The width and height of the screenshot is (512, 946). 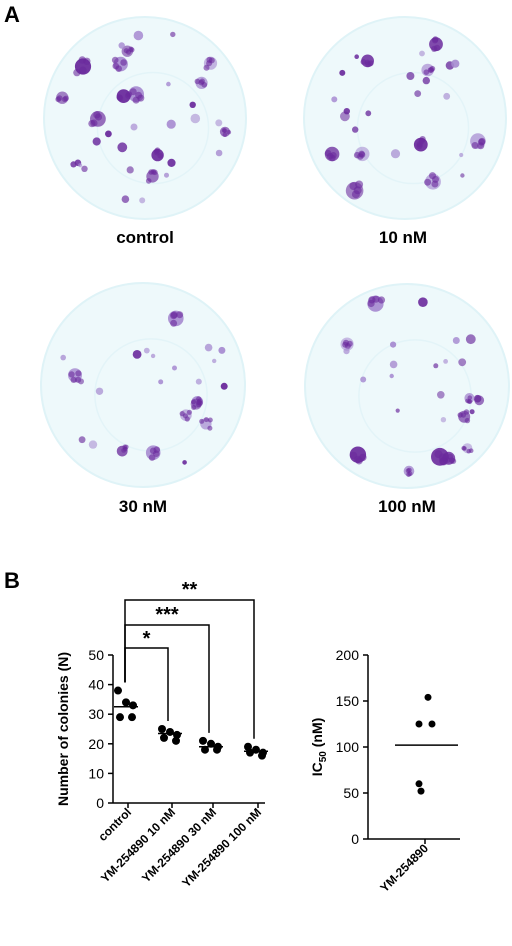 I want to click on x-tick-label: YM-254890 10 nM, so click(x=138, y=845).